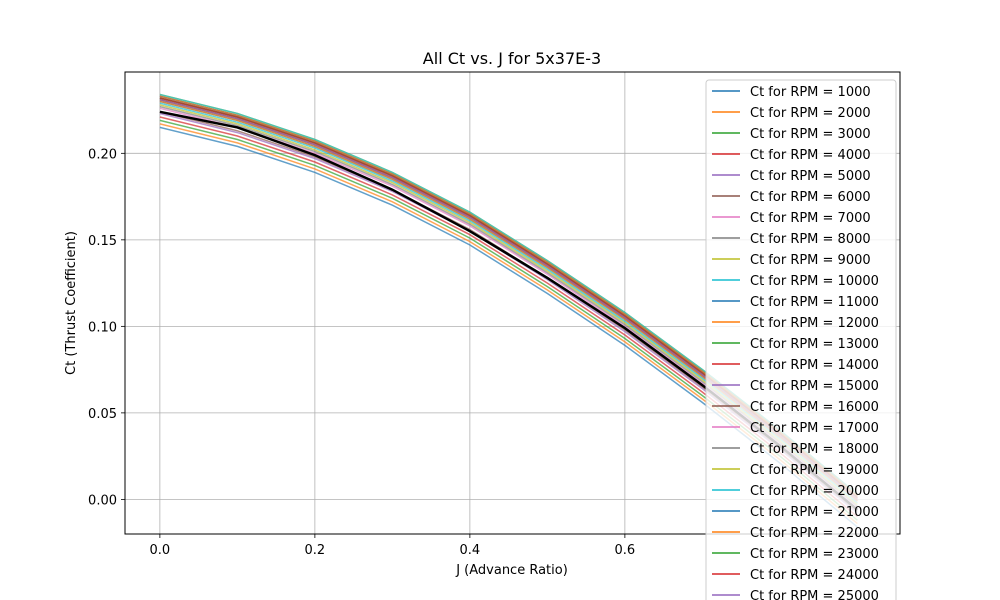 This screenshot has width=1000, height=600. What do you see at coordinates (814, 407) in the screenshot?
I see `legend-label: Ct for RPM = 16000` at bounding box center [814, 407].